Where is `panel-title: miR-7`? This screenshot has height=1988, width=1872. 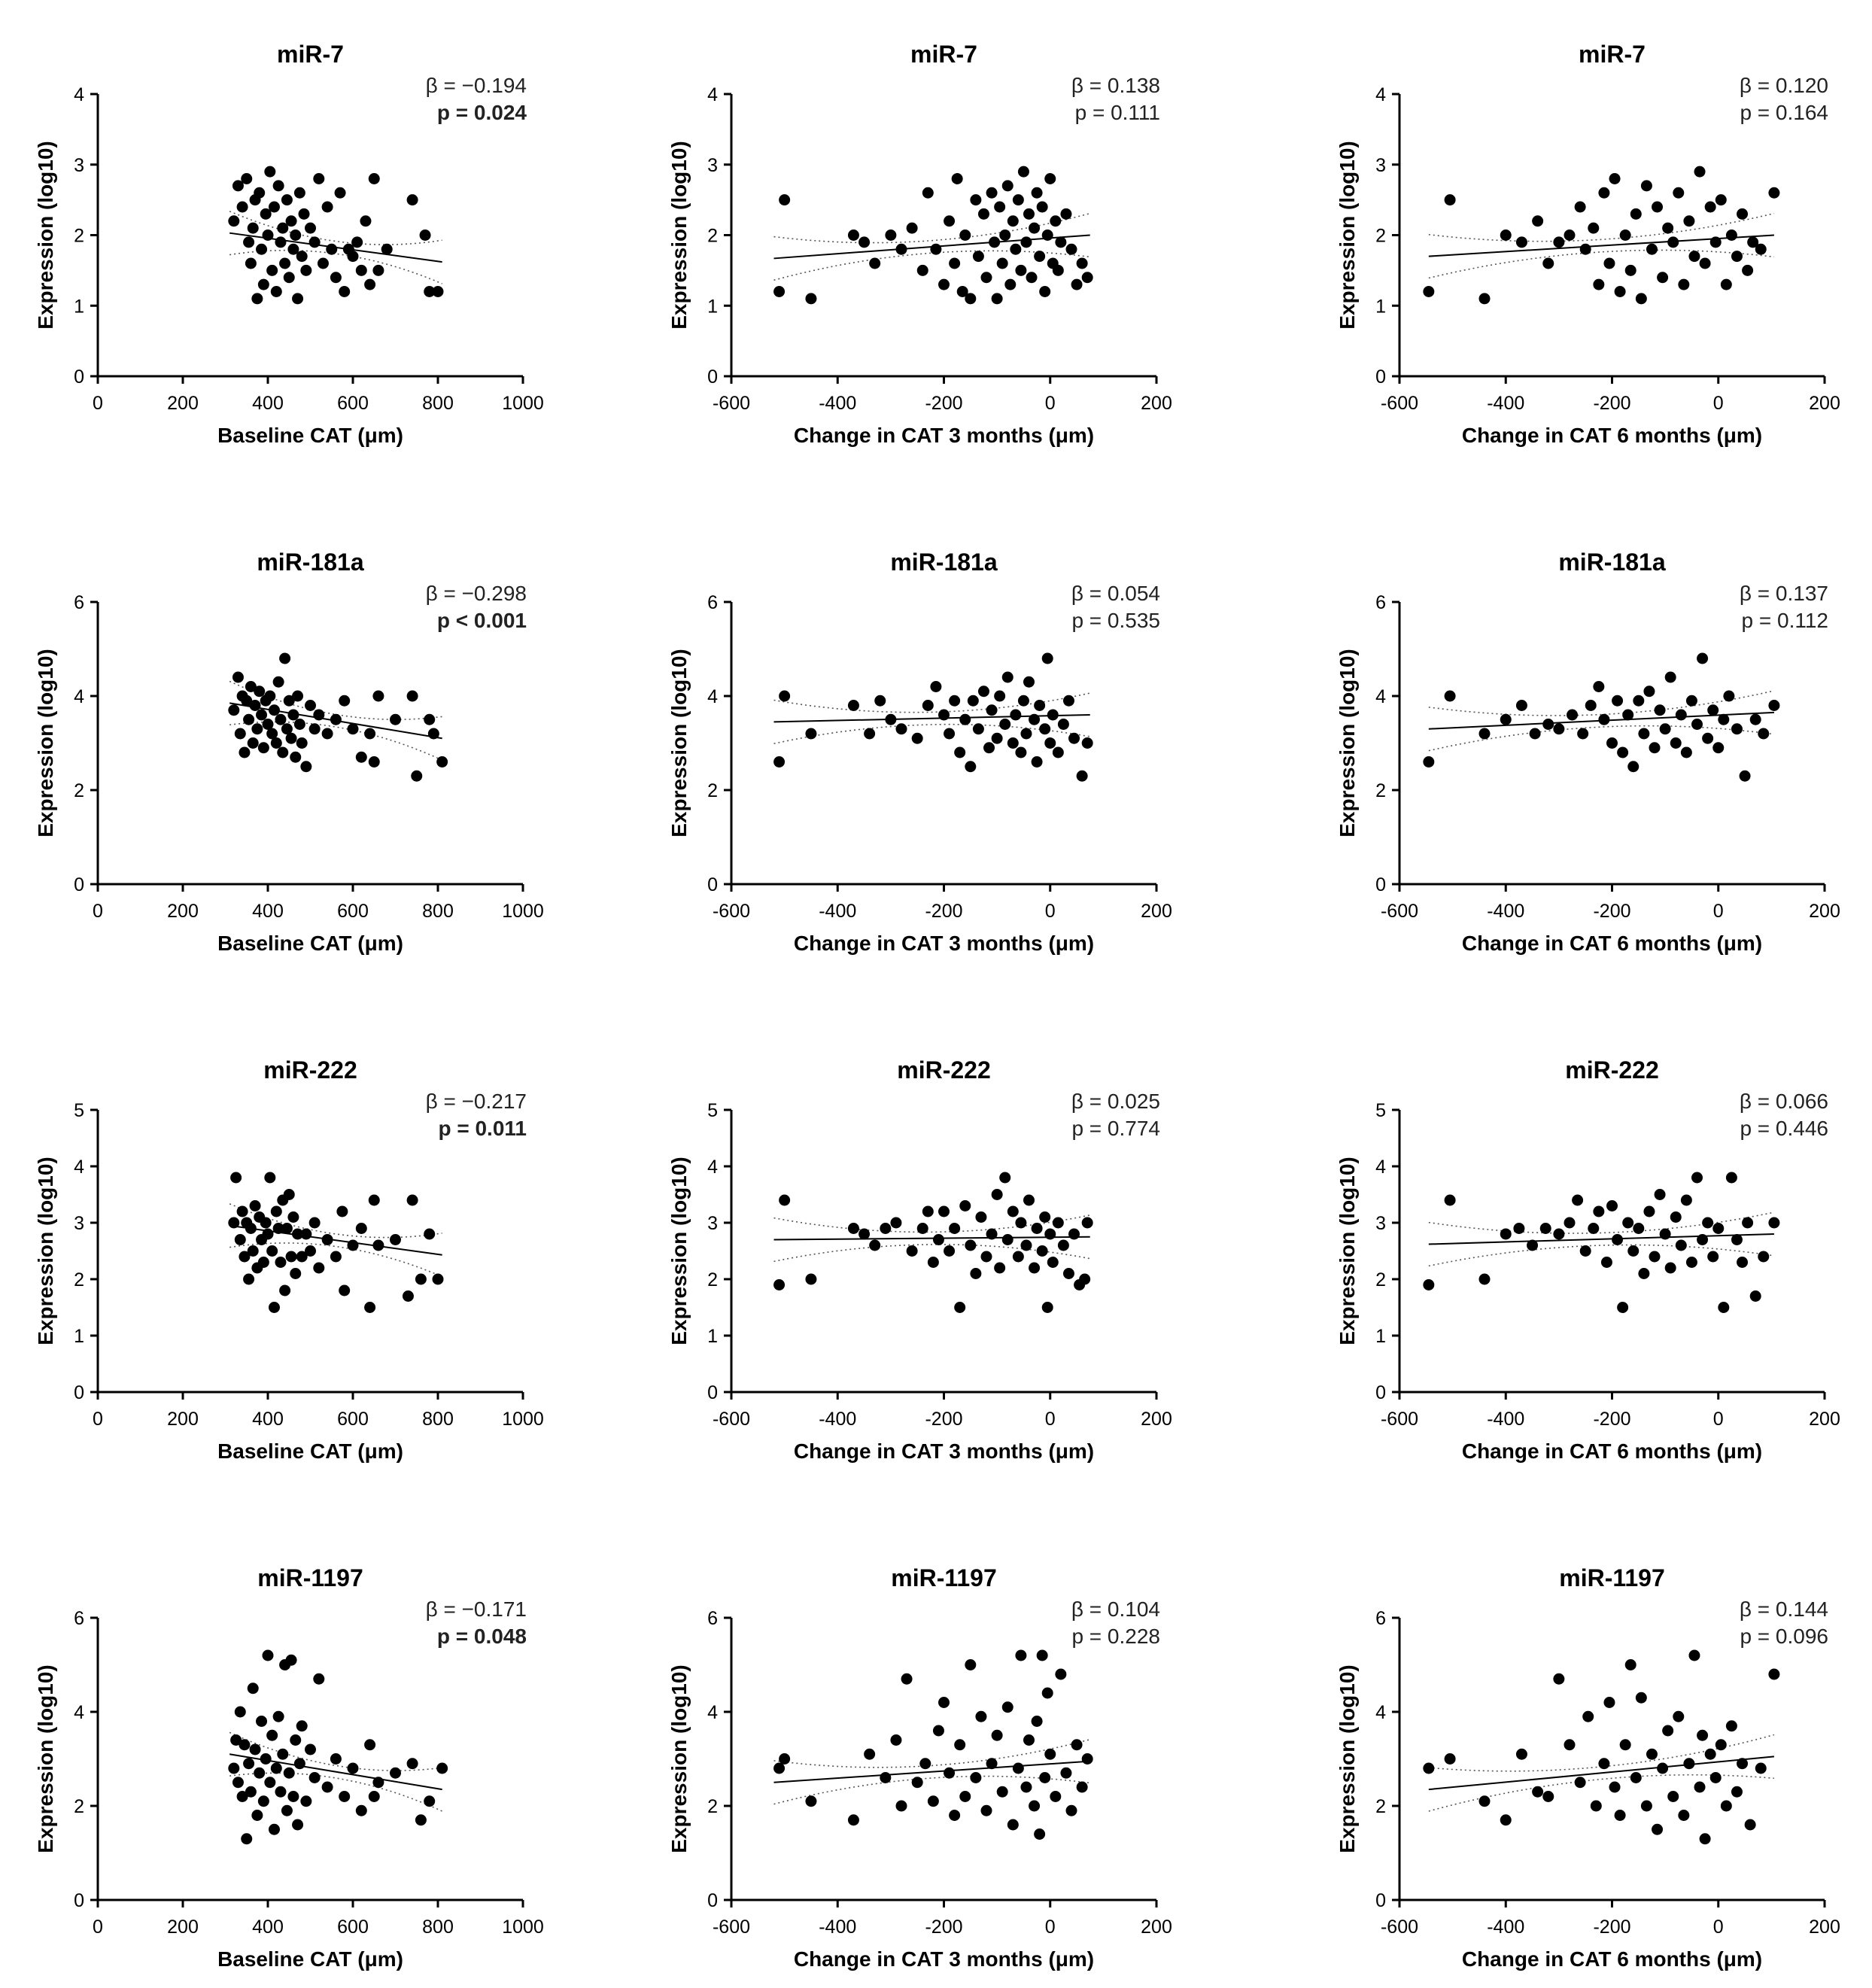
panel-title: miR-7 is located at coordinates (310, 55).